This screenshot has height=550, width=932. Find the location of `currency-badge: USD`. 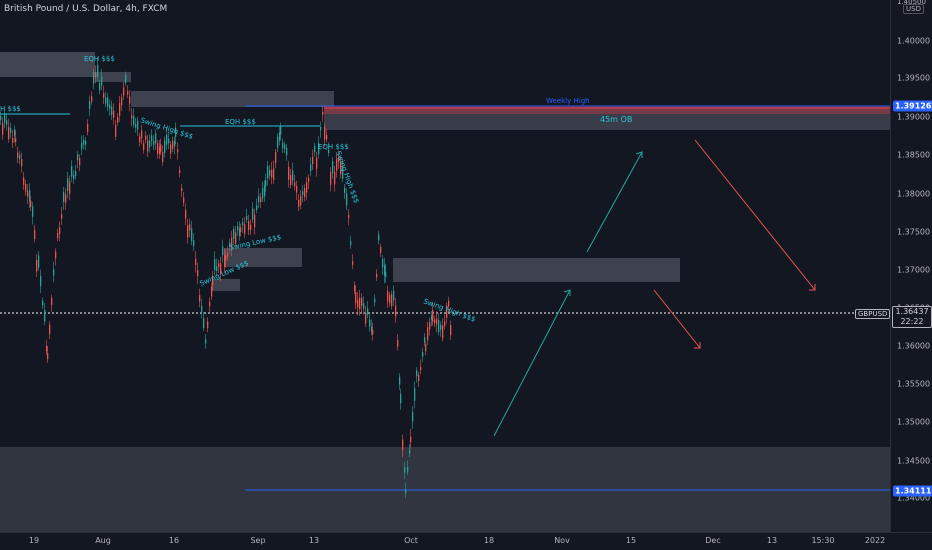

currency-badge: USD is located at coordinates (913, 9).